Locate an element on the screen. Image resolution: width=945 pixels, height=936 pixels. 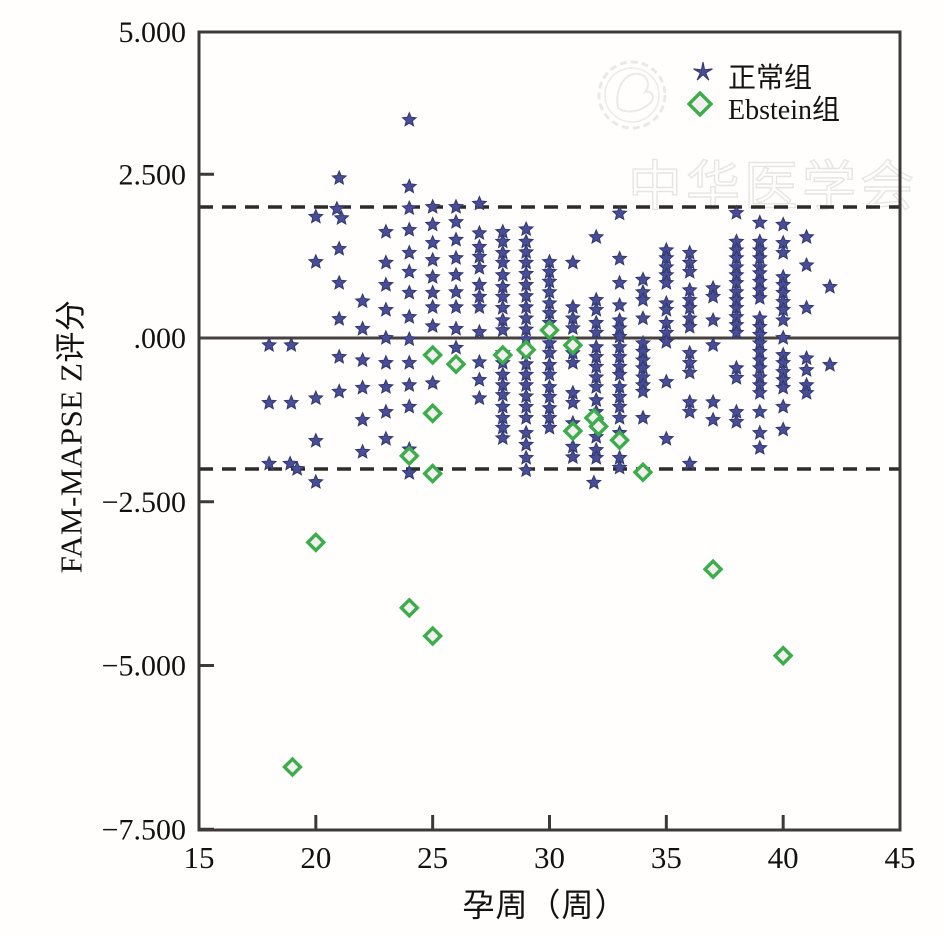
legend-label-normal-group: 正常组 is located at coordinates (770, 78).